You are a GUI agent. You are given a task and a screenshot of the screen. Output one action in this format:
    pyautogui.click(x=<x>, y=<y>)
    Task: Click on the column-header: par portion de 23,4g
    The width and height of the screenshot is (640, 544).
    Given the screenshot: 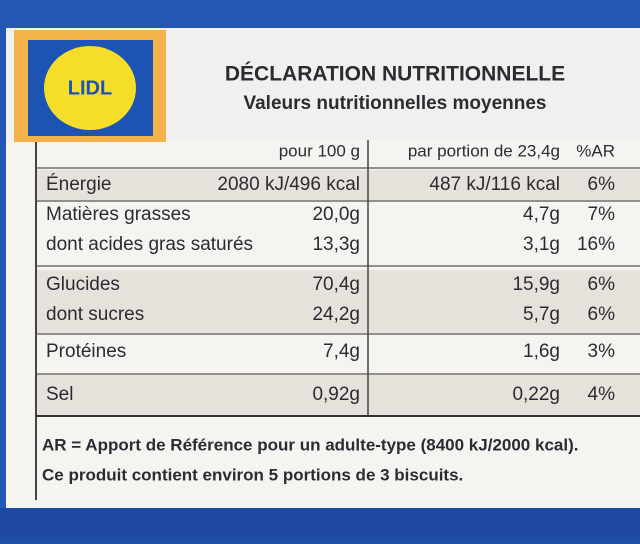 What is the action you would take?
    pyautogui.click(x=484, y=150)
    